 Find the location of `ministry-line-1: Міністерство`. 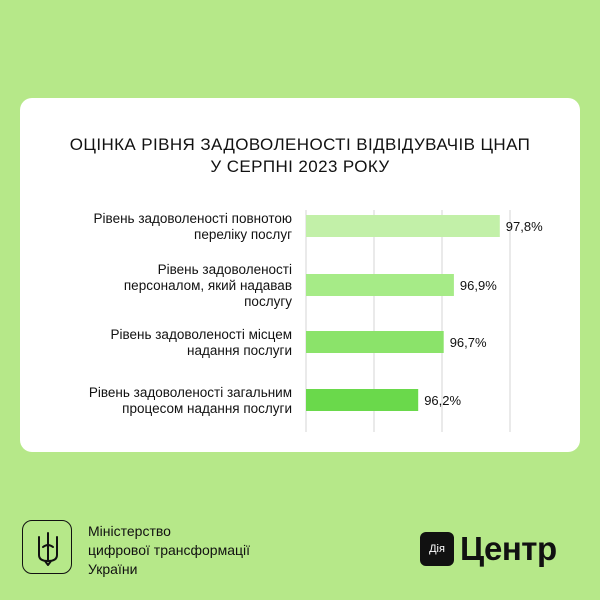

ministry-line-1: Міністерство is located at coordinates (129, 531).